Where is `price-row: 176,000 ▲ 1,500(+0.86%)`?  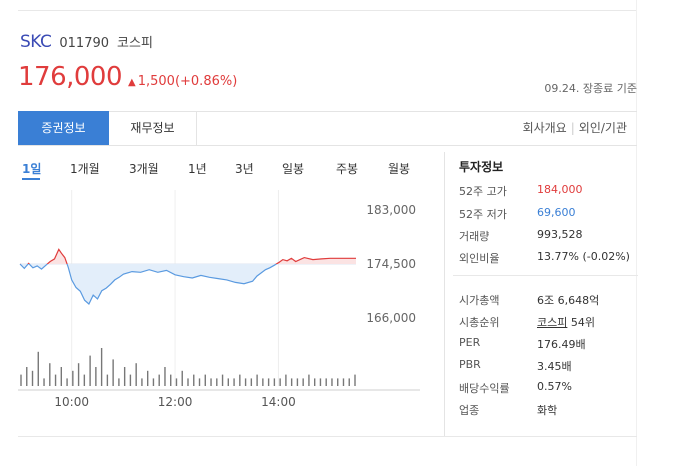
price-row: 176,000 ▲ 1,500(+0.86%) is located at coordinates (127, 77).